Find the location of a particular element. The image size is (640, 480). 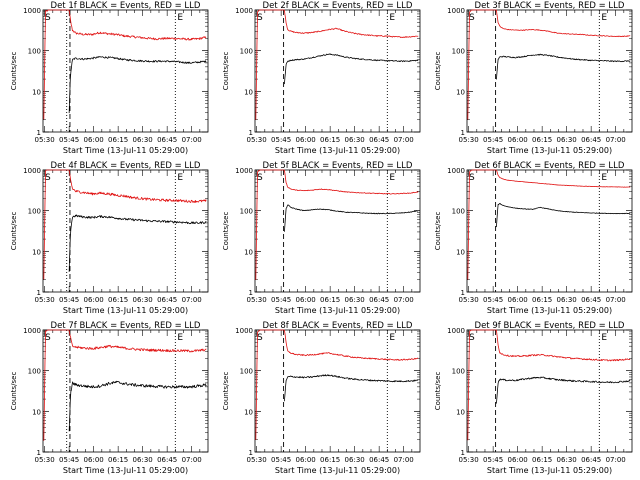

chart-title: Det 8f BLACK = Events, RED = LLD is located at coordinates (338, 326).